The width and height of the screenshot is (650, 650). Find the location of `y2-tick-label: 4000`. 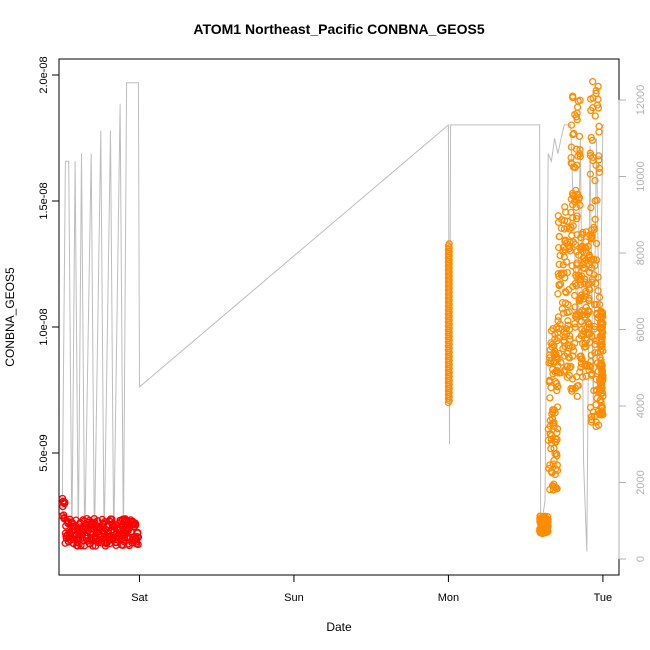

y2-tick-label: 4000 is located at coordinates (641, 406).